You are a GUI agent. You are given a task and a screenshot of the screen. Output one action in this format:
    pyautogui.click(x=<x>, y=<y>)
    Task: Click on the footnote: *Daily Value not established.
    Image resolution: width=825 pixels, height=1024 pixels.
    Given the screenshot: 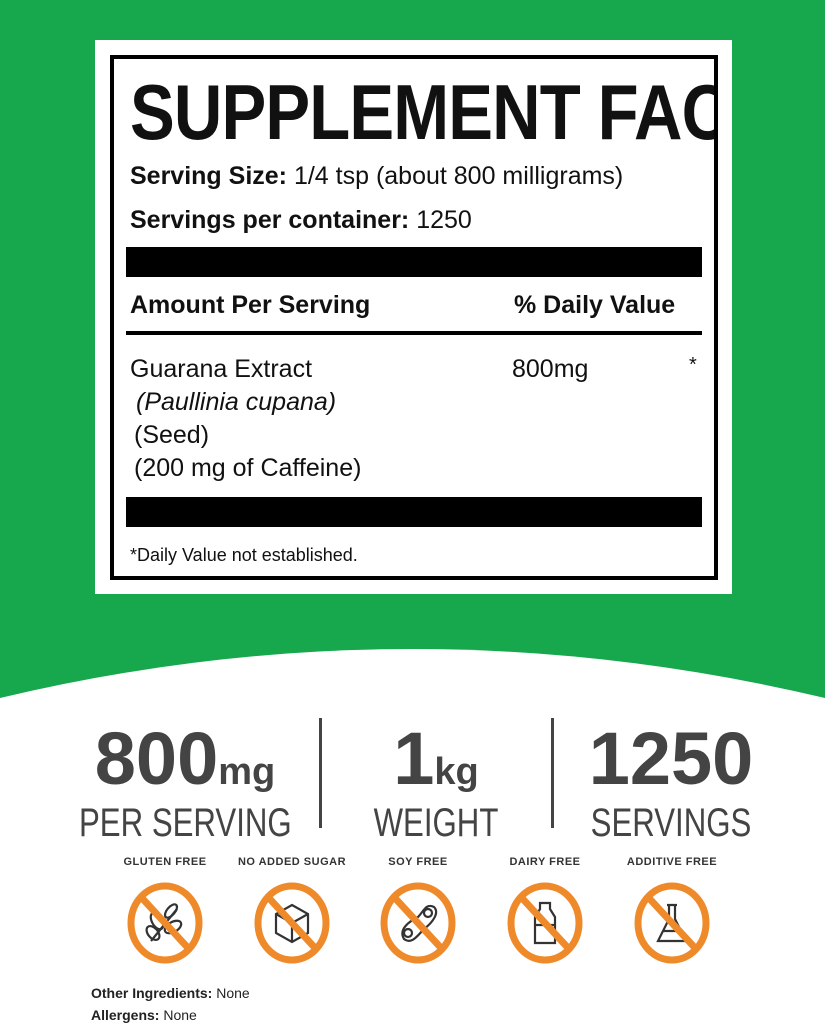 What is the action you would take?
    pyautogui.click(x=244, y=555)
    